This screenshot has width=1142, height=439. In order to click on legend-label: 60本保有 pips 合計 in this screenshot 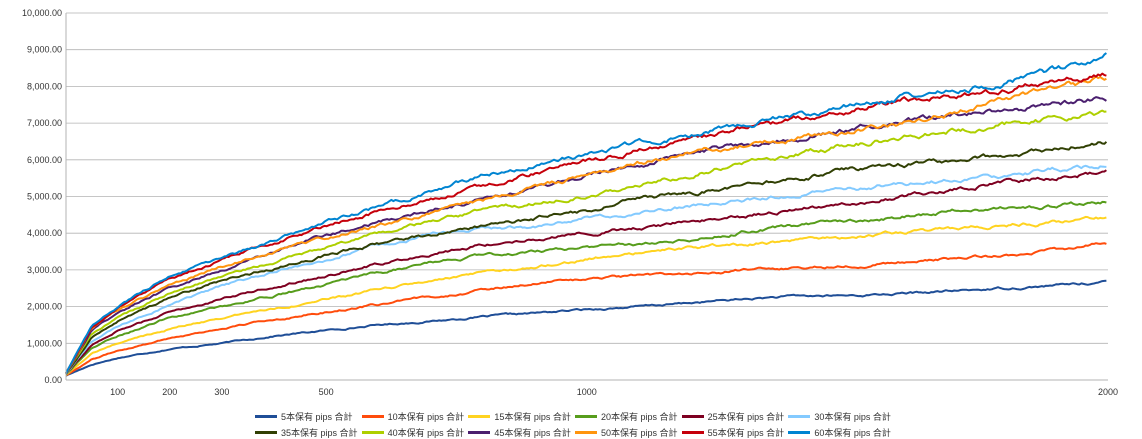, I will do `click(852, 433)`.